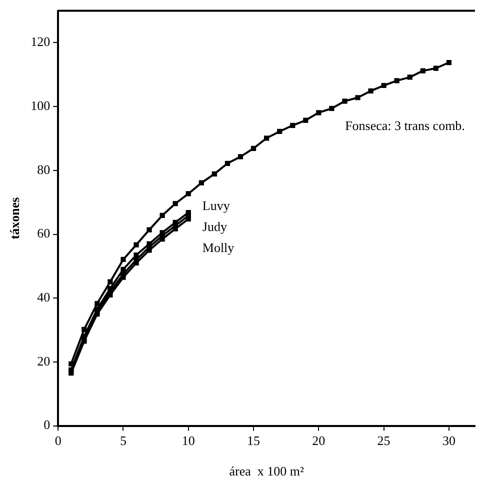 This screenshot has width=481, height=488. Describe the element at coordinates (405, 125) in the screenshot. I see `series-label: Fonseca: 3 trans comb.` at that location.